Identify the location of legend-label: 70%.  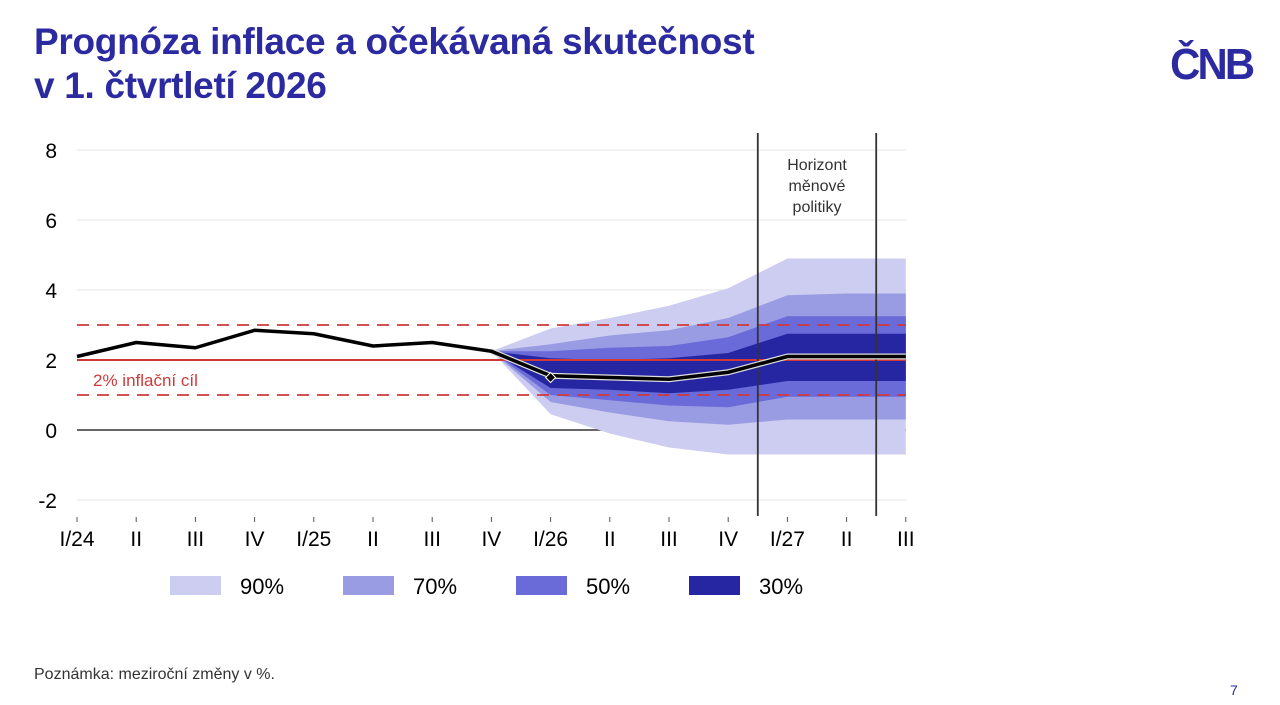
(435, 586).